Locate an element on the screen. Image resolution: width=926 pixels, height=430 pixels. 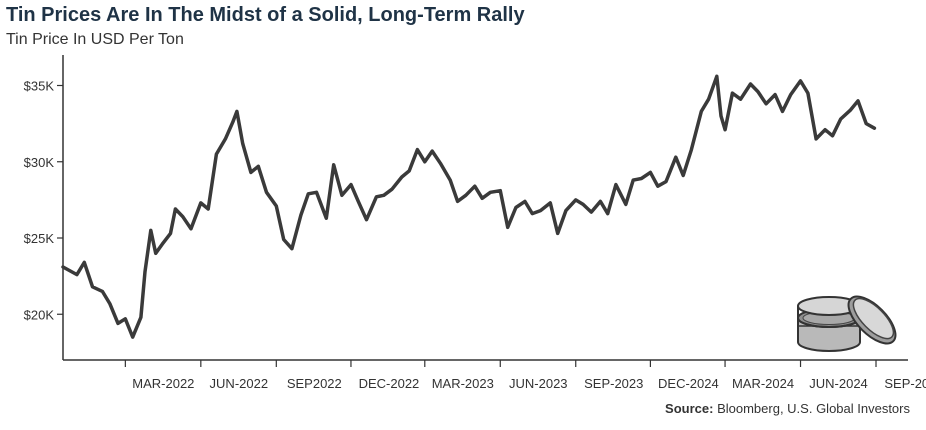
y-tick-label: $35K is located at coordinates (39, 86).